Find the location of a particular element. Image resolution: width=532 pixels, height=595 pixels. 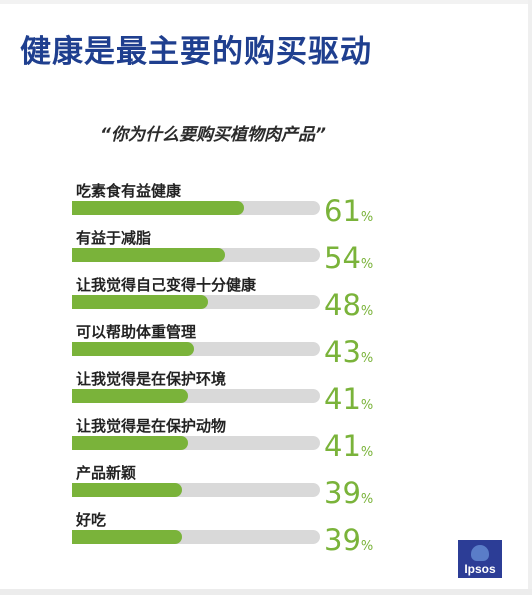

bar-value-label: 43% is located at coordinates (348, 352).